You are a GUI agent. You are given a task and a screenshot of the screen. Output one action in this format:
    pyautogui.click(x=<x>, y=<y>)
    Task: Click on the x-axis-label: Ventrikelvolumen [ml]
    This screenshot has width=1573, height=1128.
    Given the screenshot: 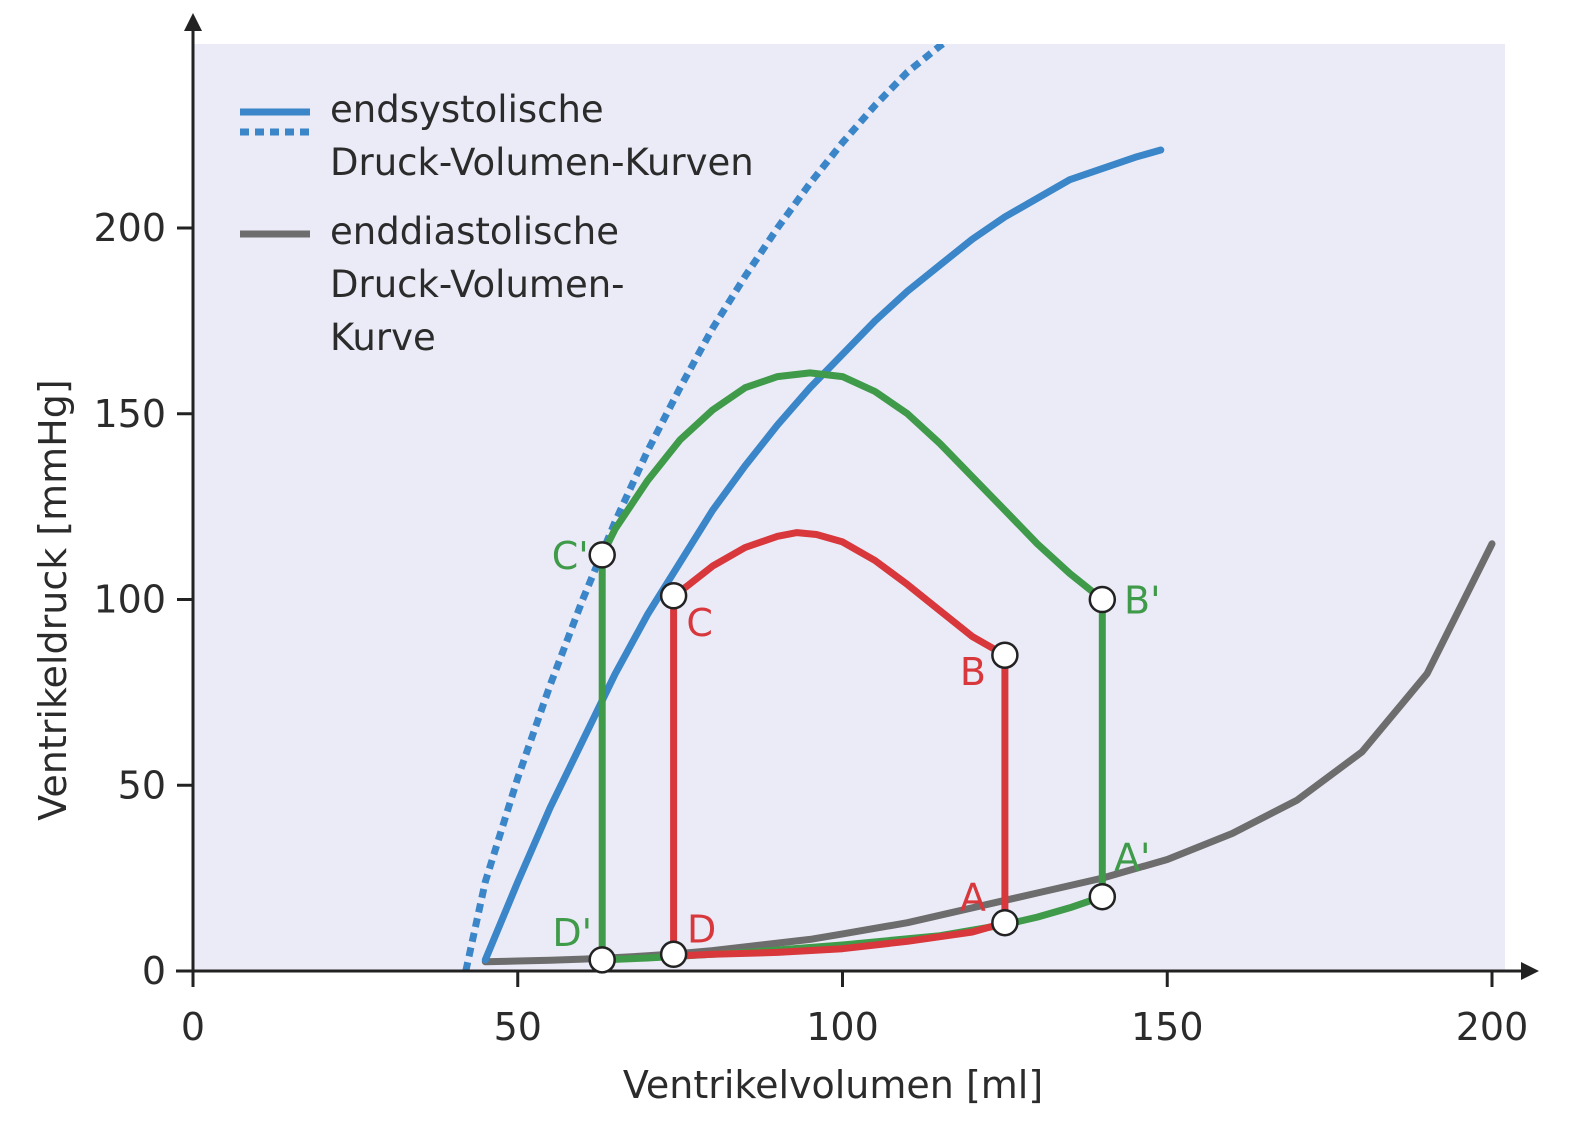 What is the action you would take?
    pyautogui.click(x=833, y=1085)
    